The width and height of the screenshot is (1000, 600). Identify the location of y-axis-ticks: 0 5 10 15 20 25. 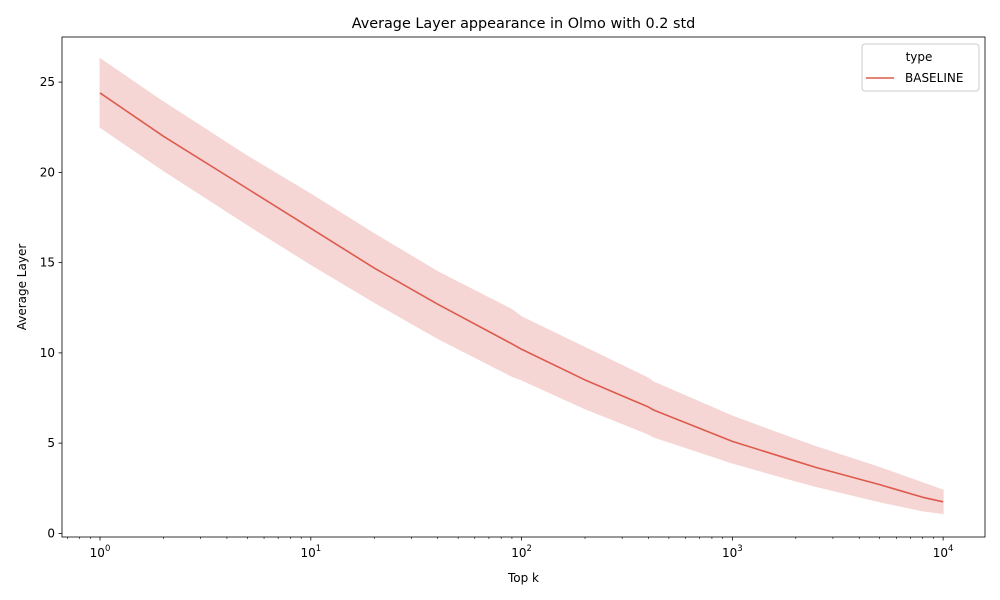
(51, 307).